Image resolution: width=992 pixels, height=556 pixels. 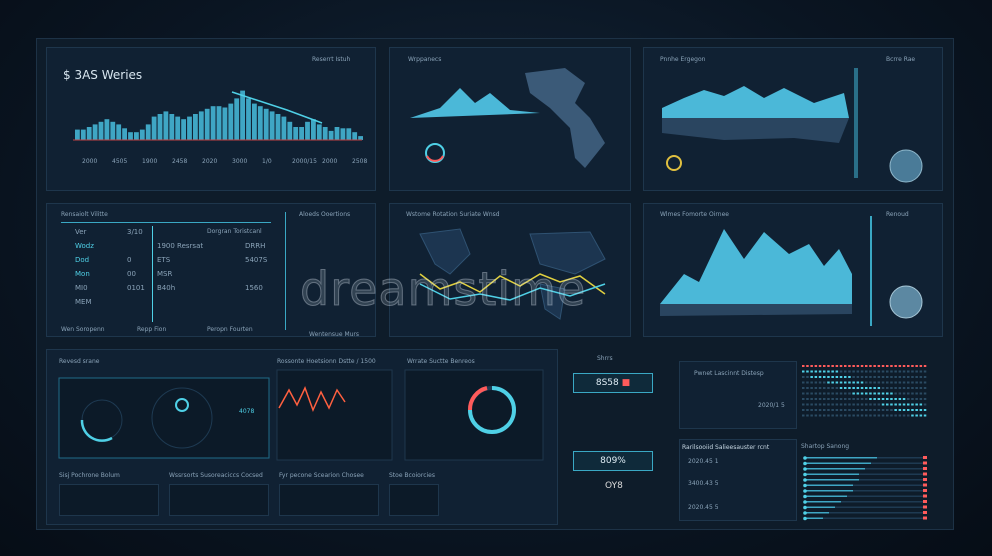 I want to click on x-tick-label: 4505, so click(x=120, y=161).